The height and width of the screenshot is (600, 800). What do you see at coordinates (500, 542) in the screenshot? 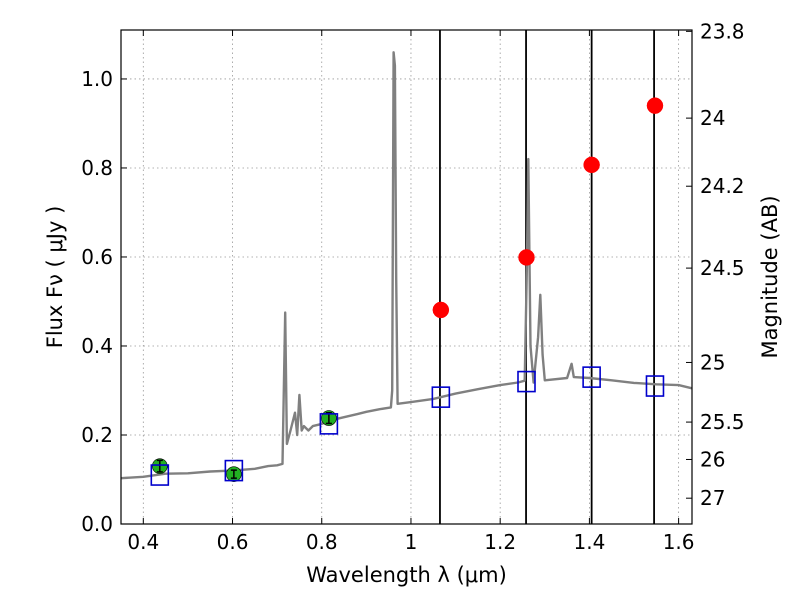
I see `x-tick-label: 1.2` at bounding box center [500, 542].